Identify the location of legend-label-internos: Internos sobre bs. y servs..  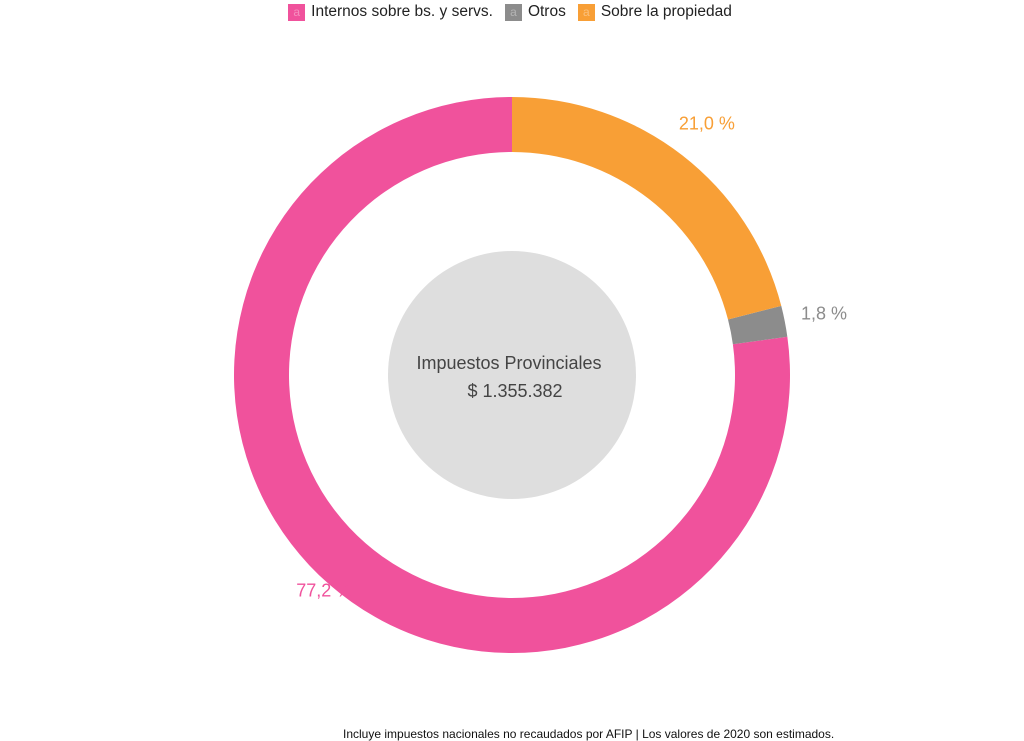
(402, 11).